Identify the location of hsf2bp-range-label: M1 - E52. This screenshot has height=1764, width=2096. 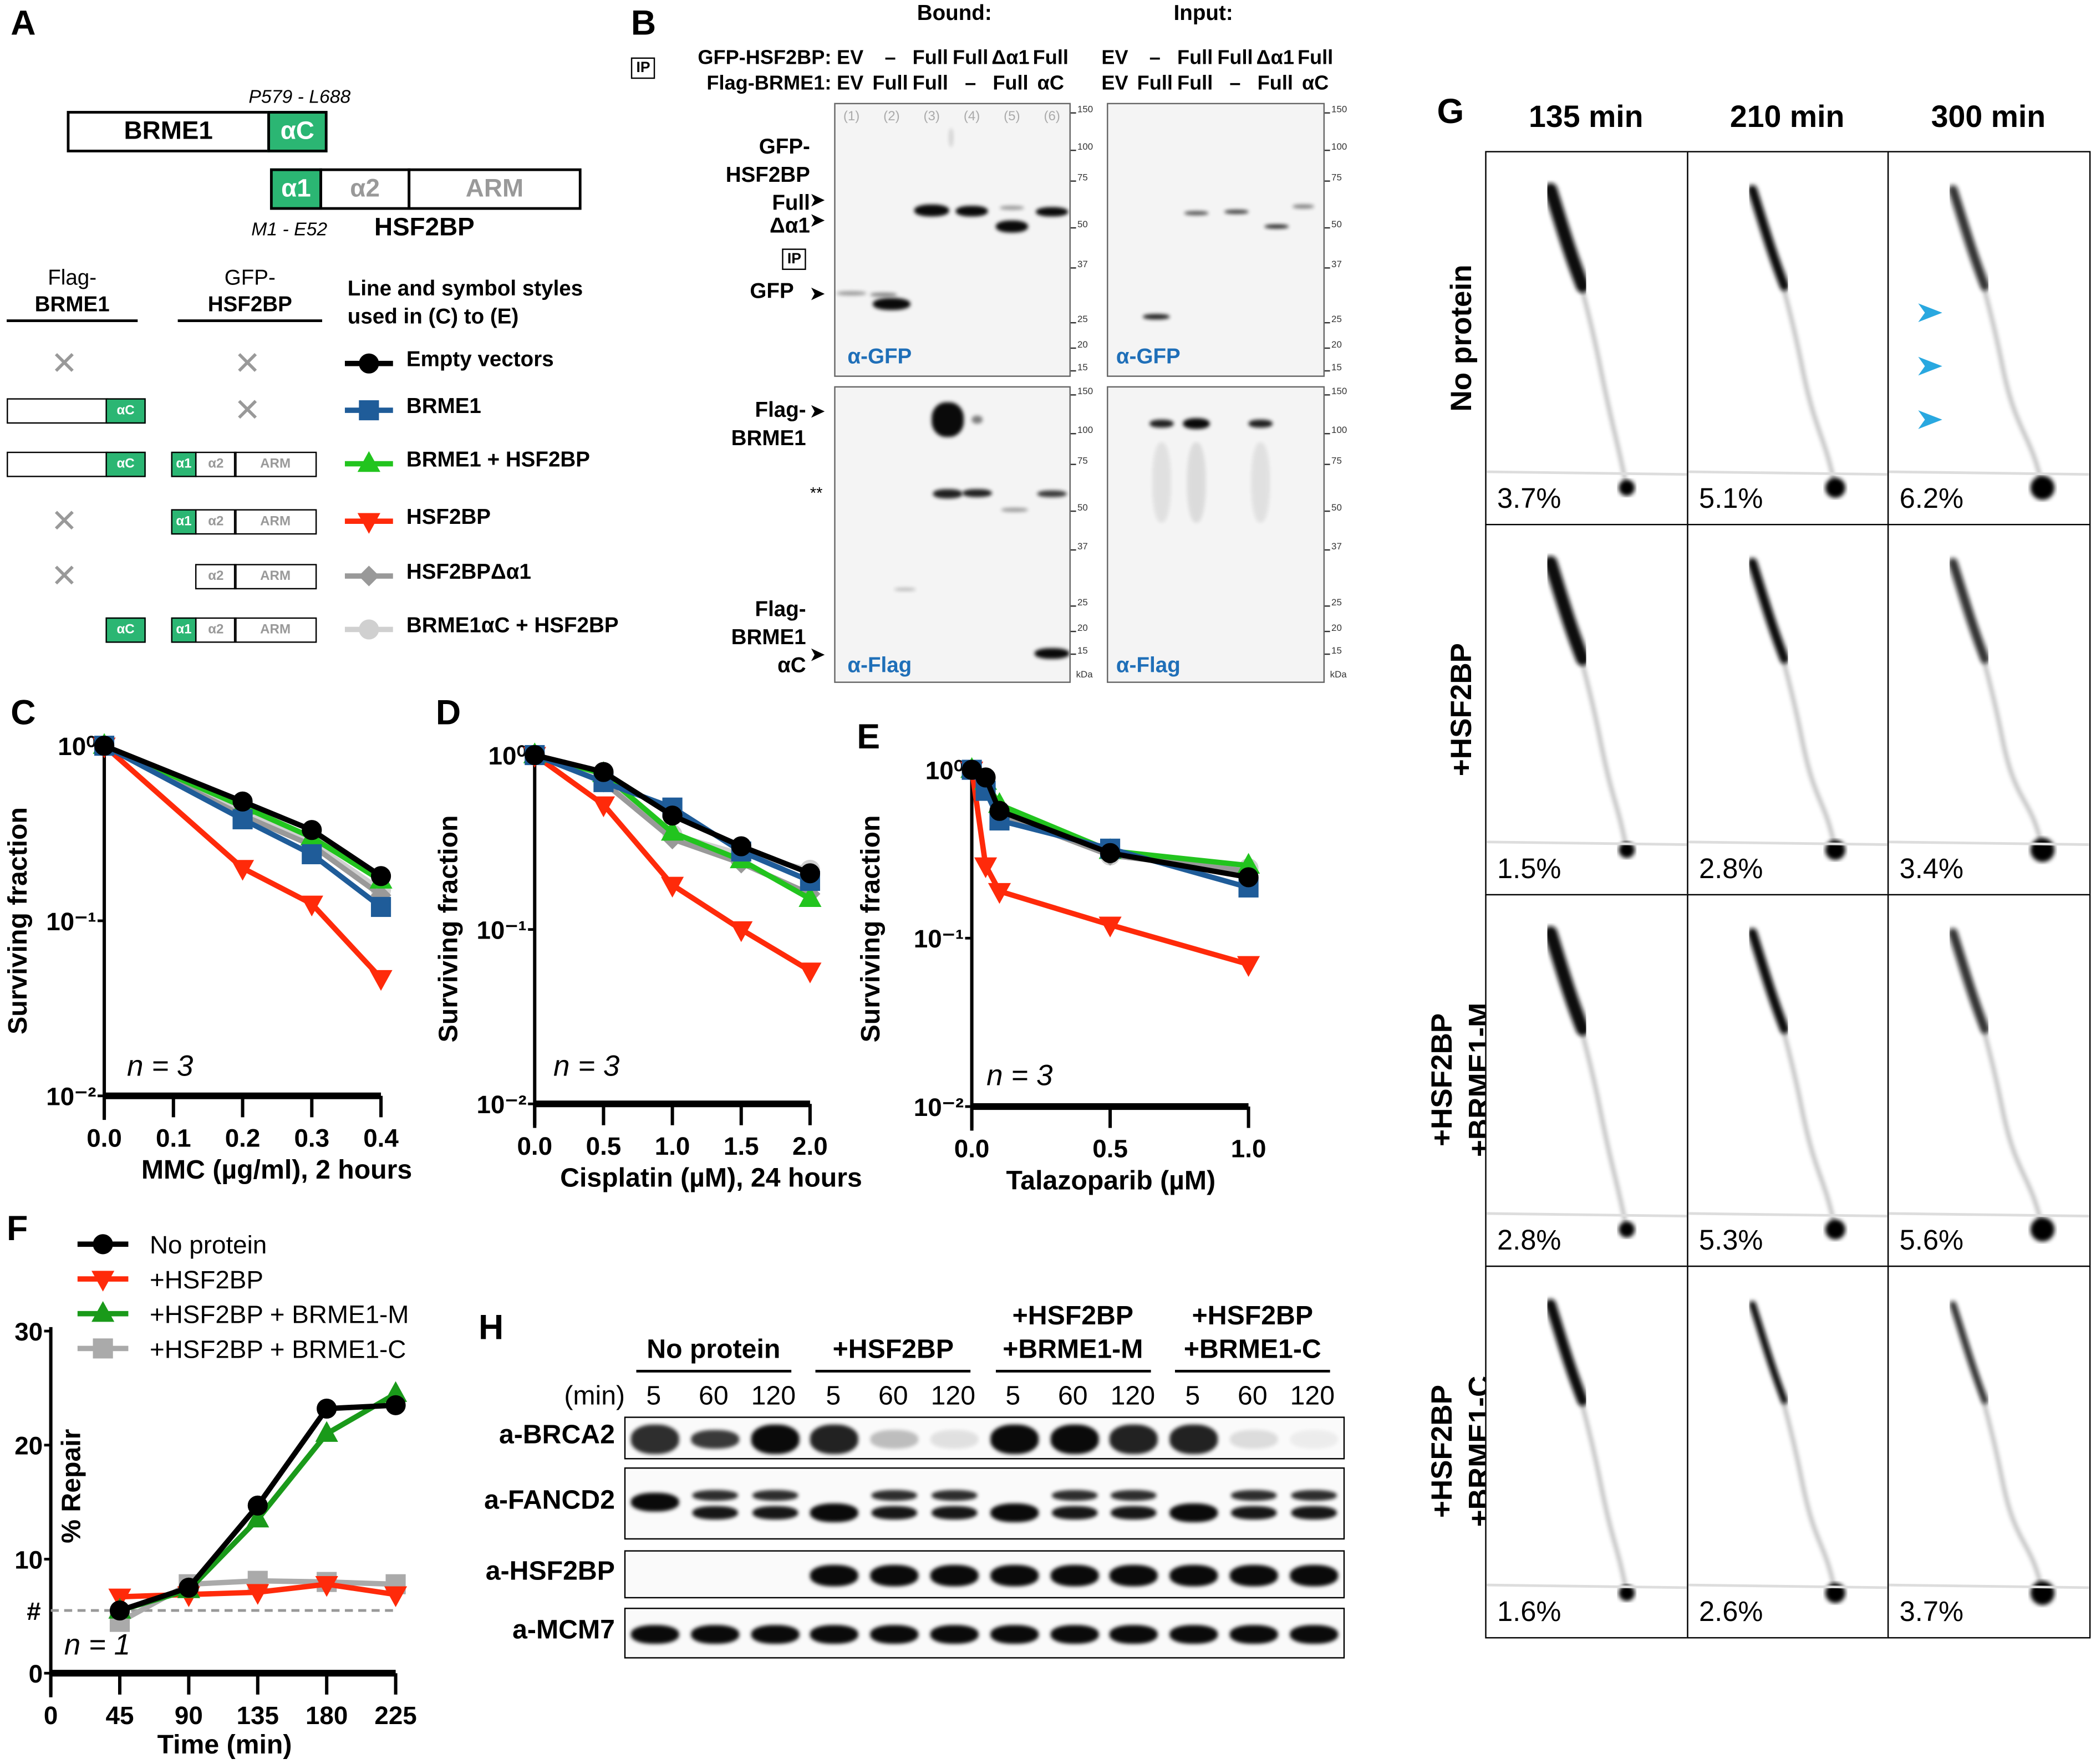
(289, 228).